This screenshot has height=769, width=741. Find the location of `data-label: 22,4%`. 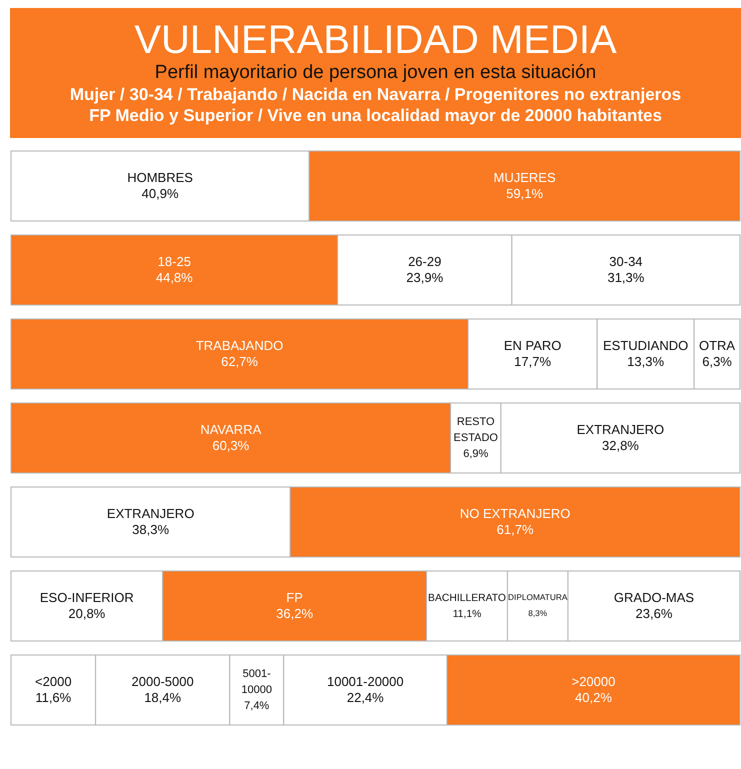

data-label: 22,4% is located at coordinates (365, 697).